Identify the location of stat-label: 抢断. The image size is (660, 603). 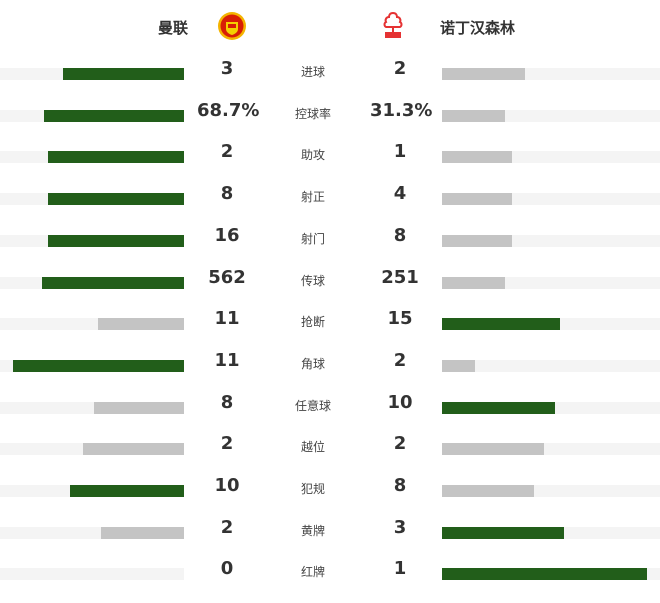
(312, 322).